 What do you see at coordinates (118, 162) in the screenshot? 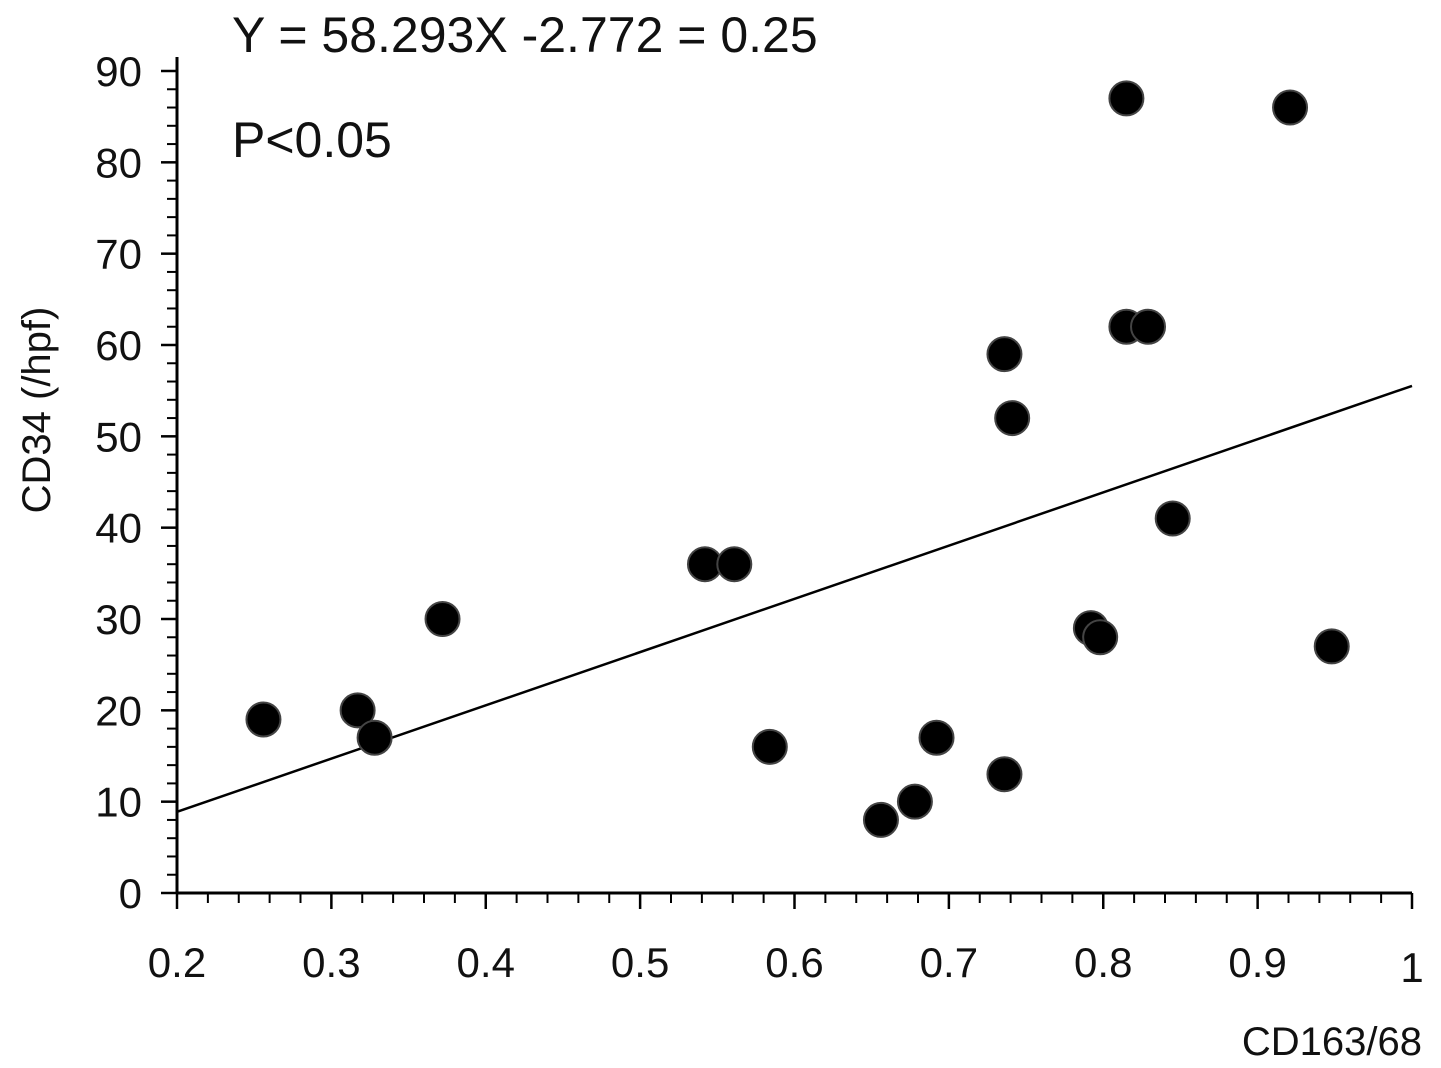
I see `y-tick-label: 80` at bounding box center [118, 162].